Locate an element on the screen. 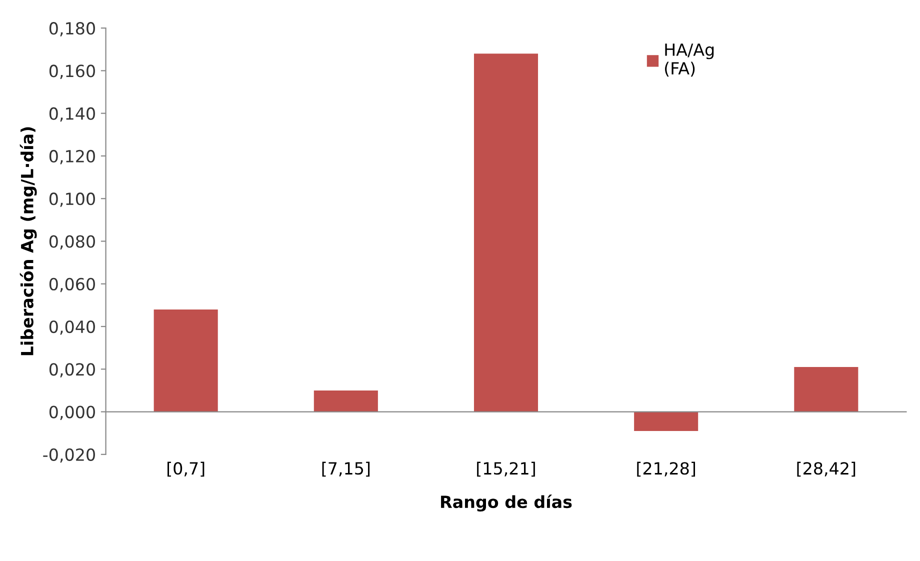 This screenshot has width=920, height=561. x-axis-title: Rango de días is located at coordinates (506, 503).